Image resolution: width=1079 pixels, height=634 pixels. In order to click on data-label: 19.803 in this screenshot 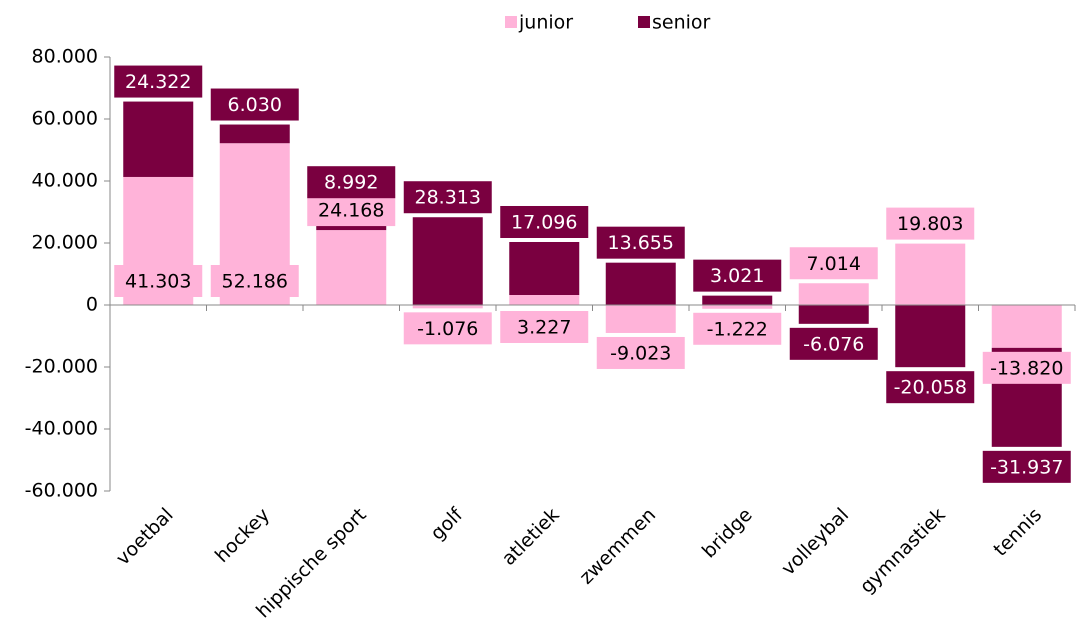, I will do `click(930, 223)`.